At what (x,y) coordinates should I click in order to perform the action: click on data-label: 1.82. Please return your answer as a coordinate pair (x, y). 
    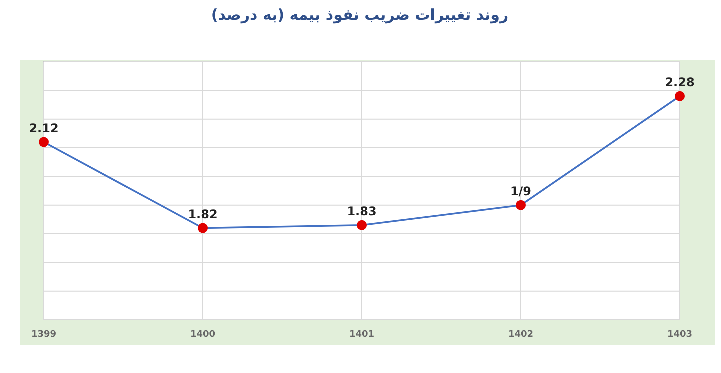
    Looking at the image, I should click on (203, 214).